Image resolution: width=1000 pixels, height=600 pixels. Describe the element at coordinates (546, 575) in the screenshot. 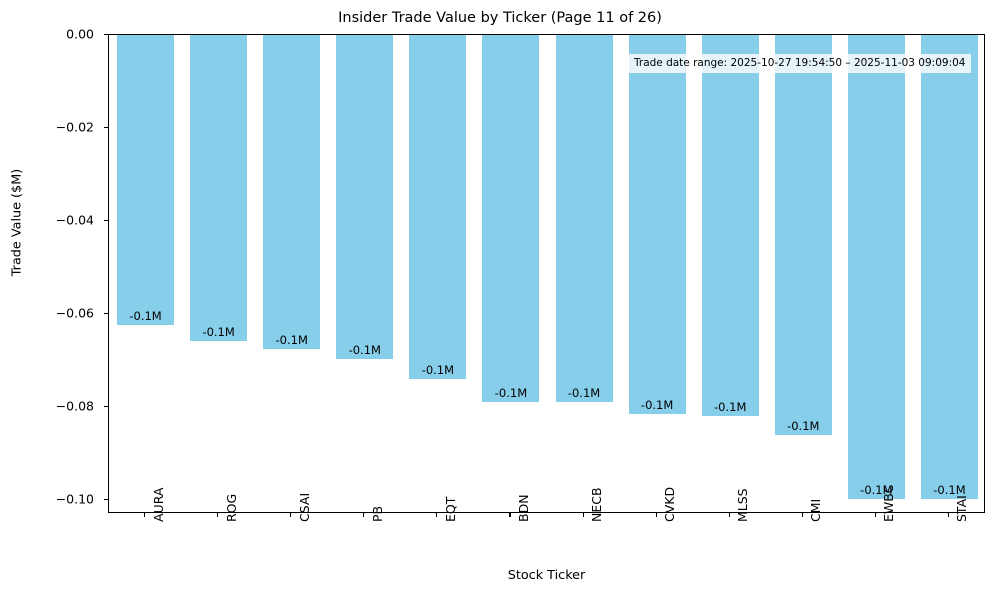

I see `x-axis-label: Stock Ticker` at that location.